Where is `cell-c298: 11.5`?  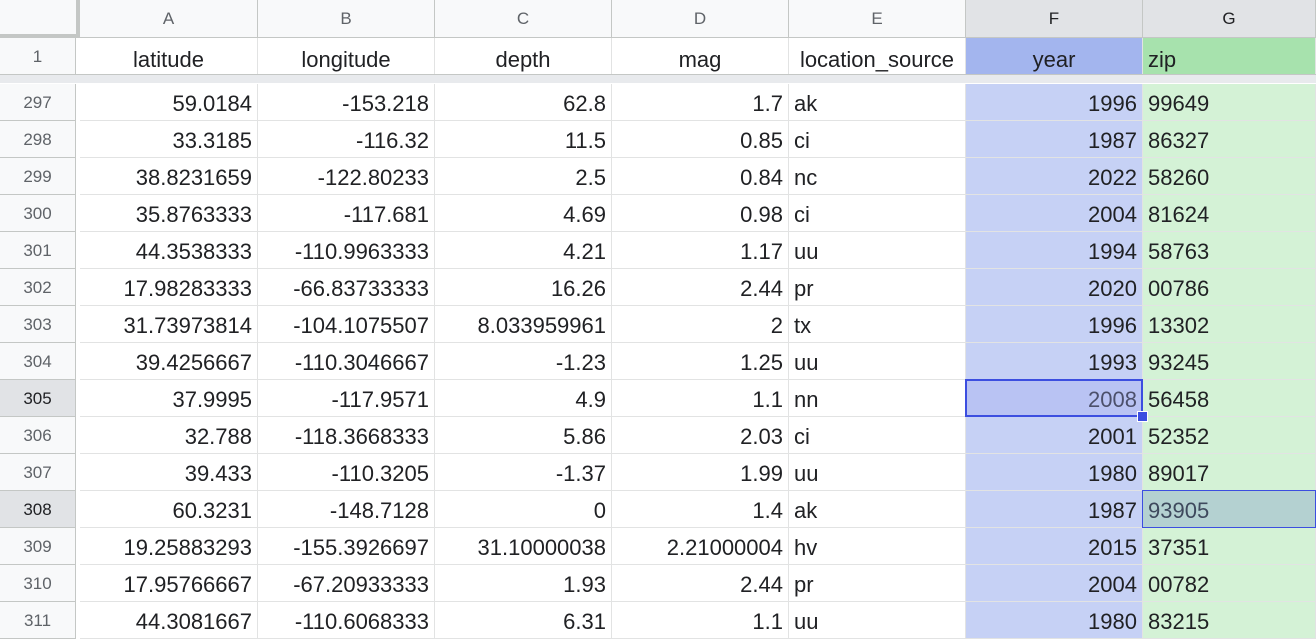 cell-c298: 11.5 is located at coordinates (523, 139).